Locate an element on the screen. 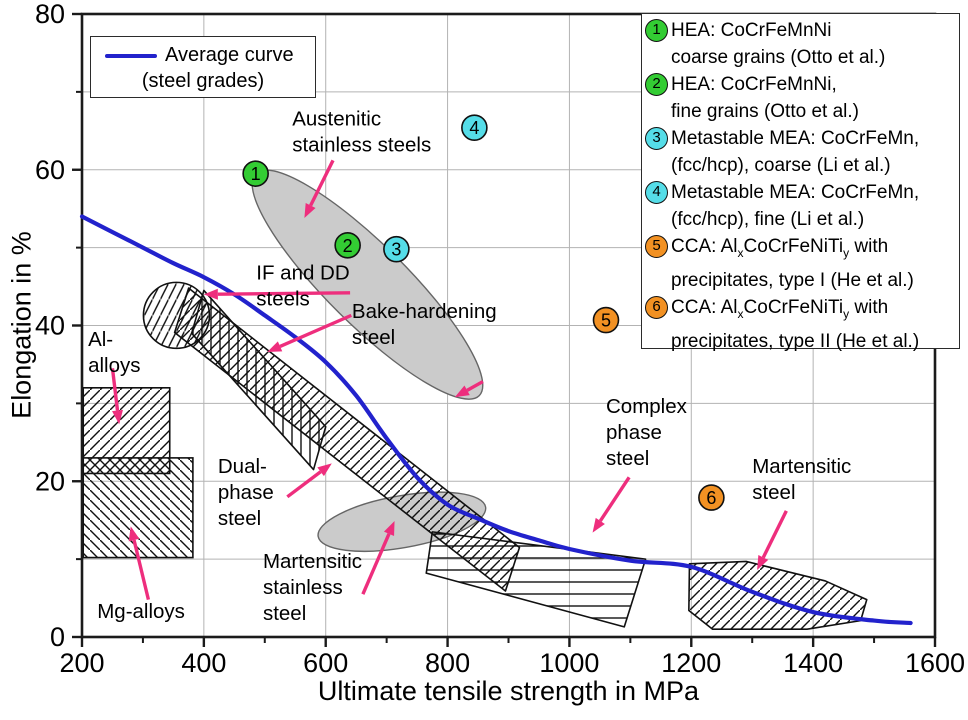  data-point-5-number: 5 is located at coordinates (606, 321).